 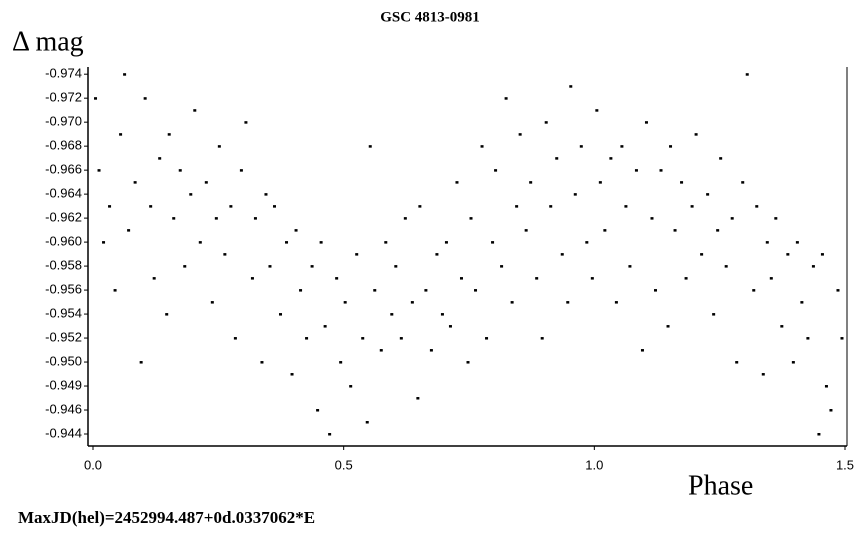 What do you see at coordinates (63, 97) in the screenshot?
I see `y-tick-label: -0.972` at bounding box center [63, 97].